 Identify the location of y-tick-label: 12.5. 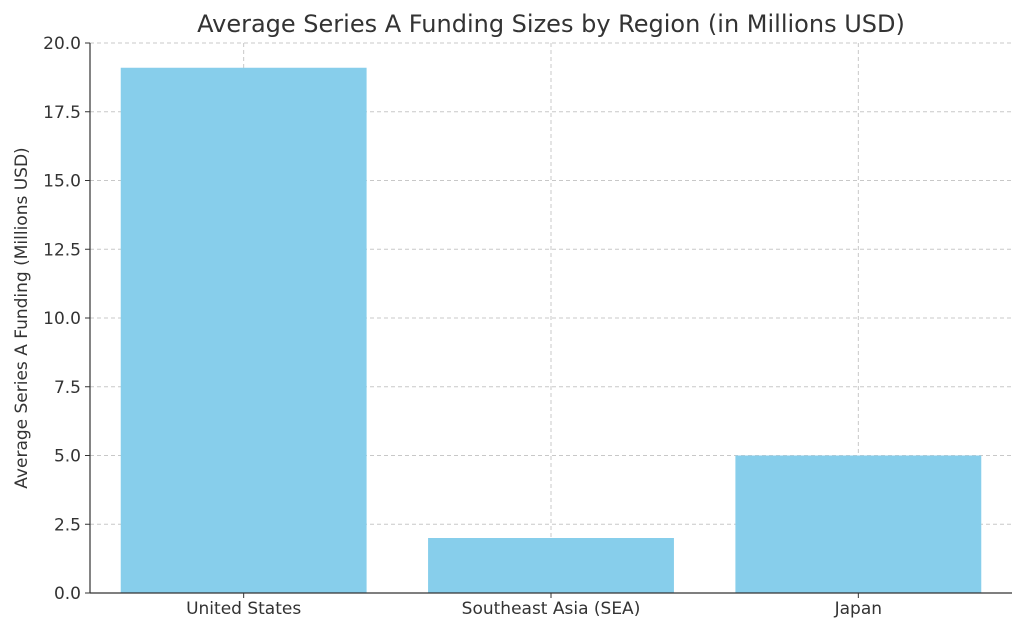
(62, 250).